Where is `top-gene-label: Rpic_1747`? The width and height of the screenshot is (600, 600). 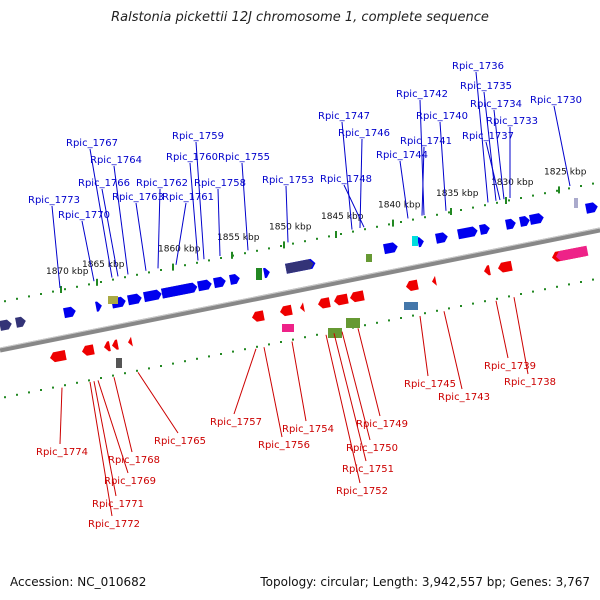 top-gene-label: Rpic_1747 is located at coordinates (344, 116).